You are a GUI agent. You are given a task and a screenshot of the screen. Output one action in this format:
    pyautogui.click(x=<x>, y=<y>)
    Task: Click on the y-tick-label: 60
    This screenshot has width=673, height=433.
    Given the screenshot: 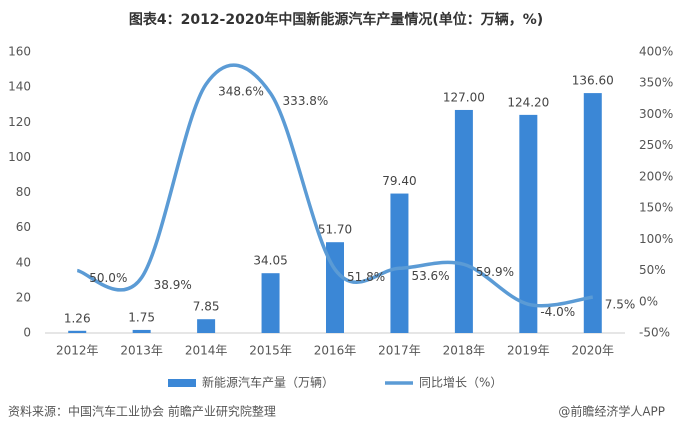 What is the action you would take?
    pyautogui.click(x=23, y=227)
    